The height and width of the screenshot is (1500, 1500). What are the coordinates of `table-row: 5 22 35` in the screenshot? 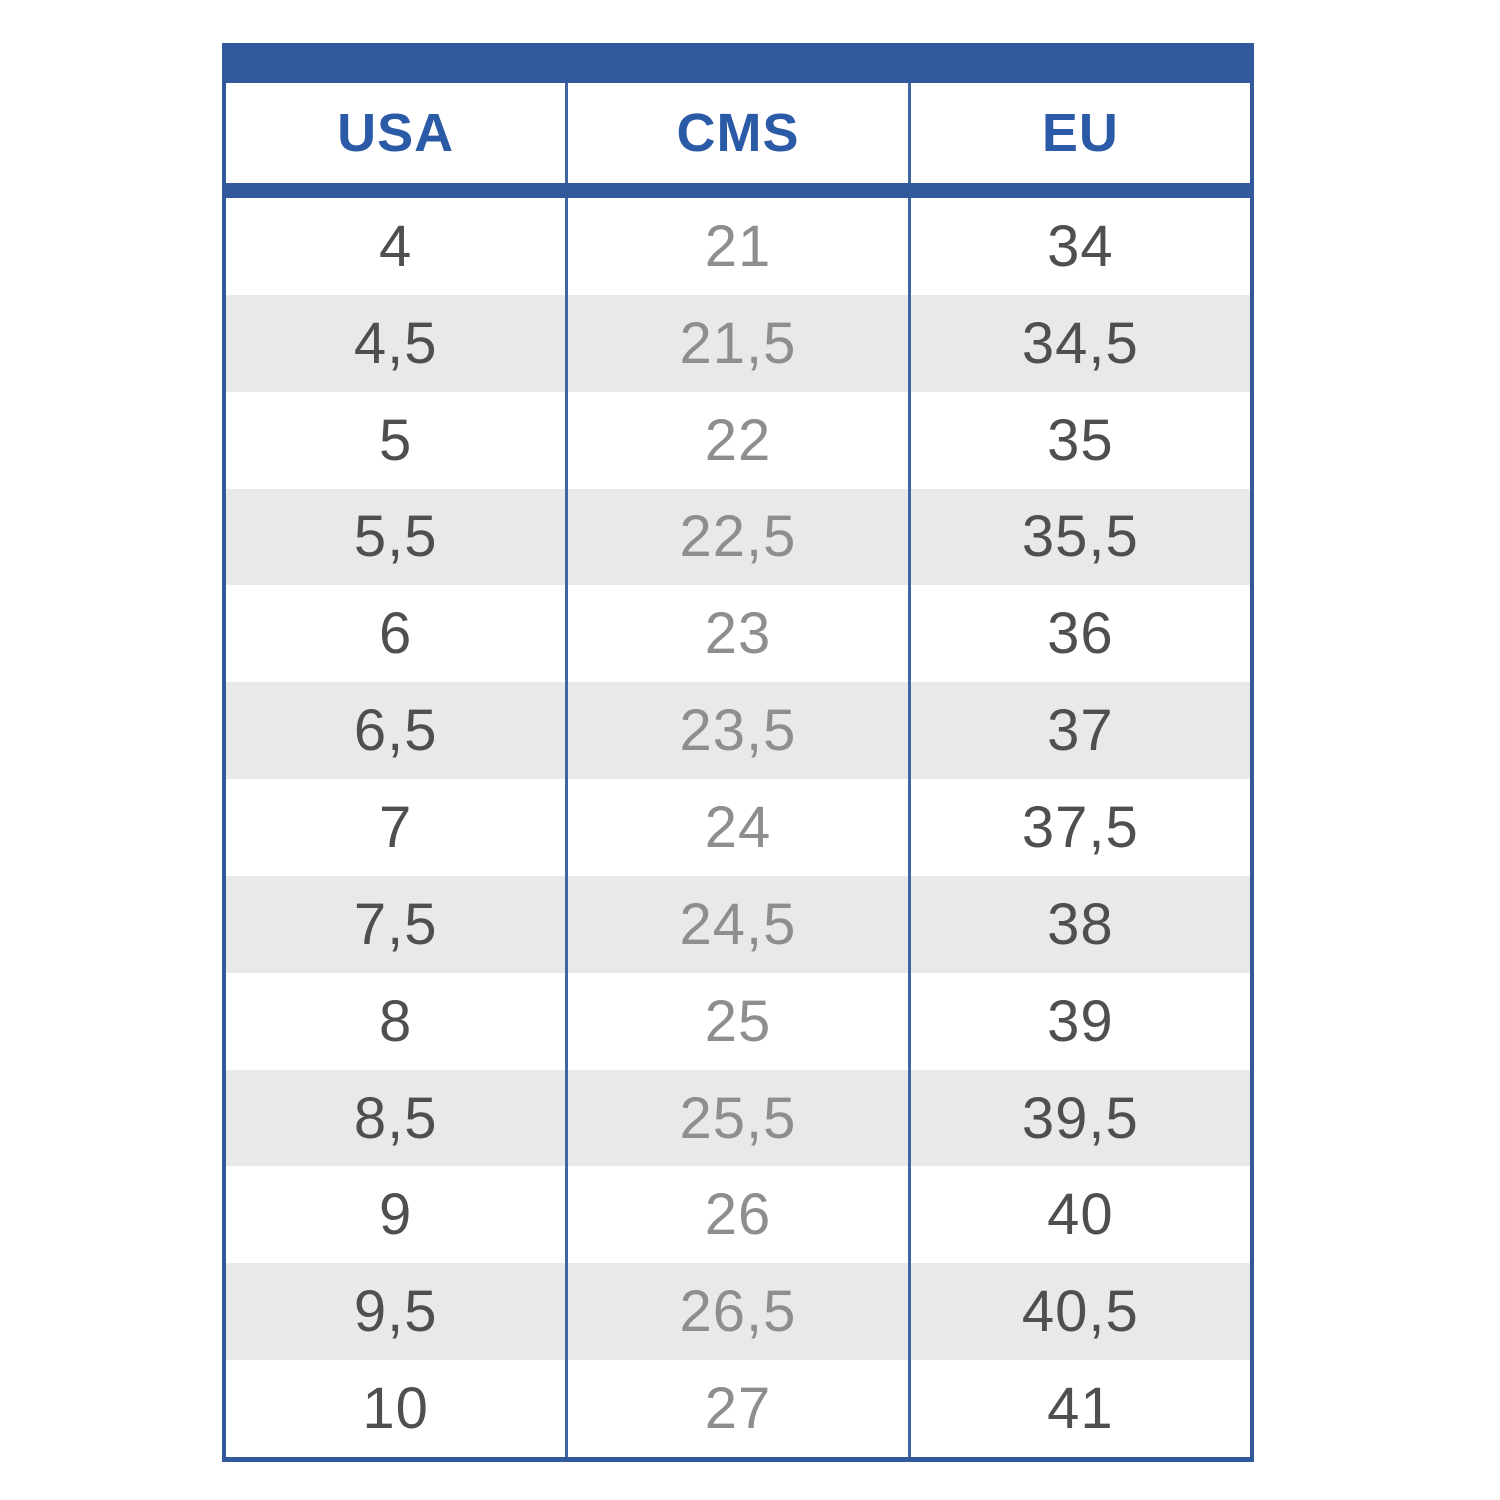 It's located at (738, 440).